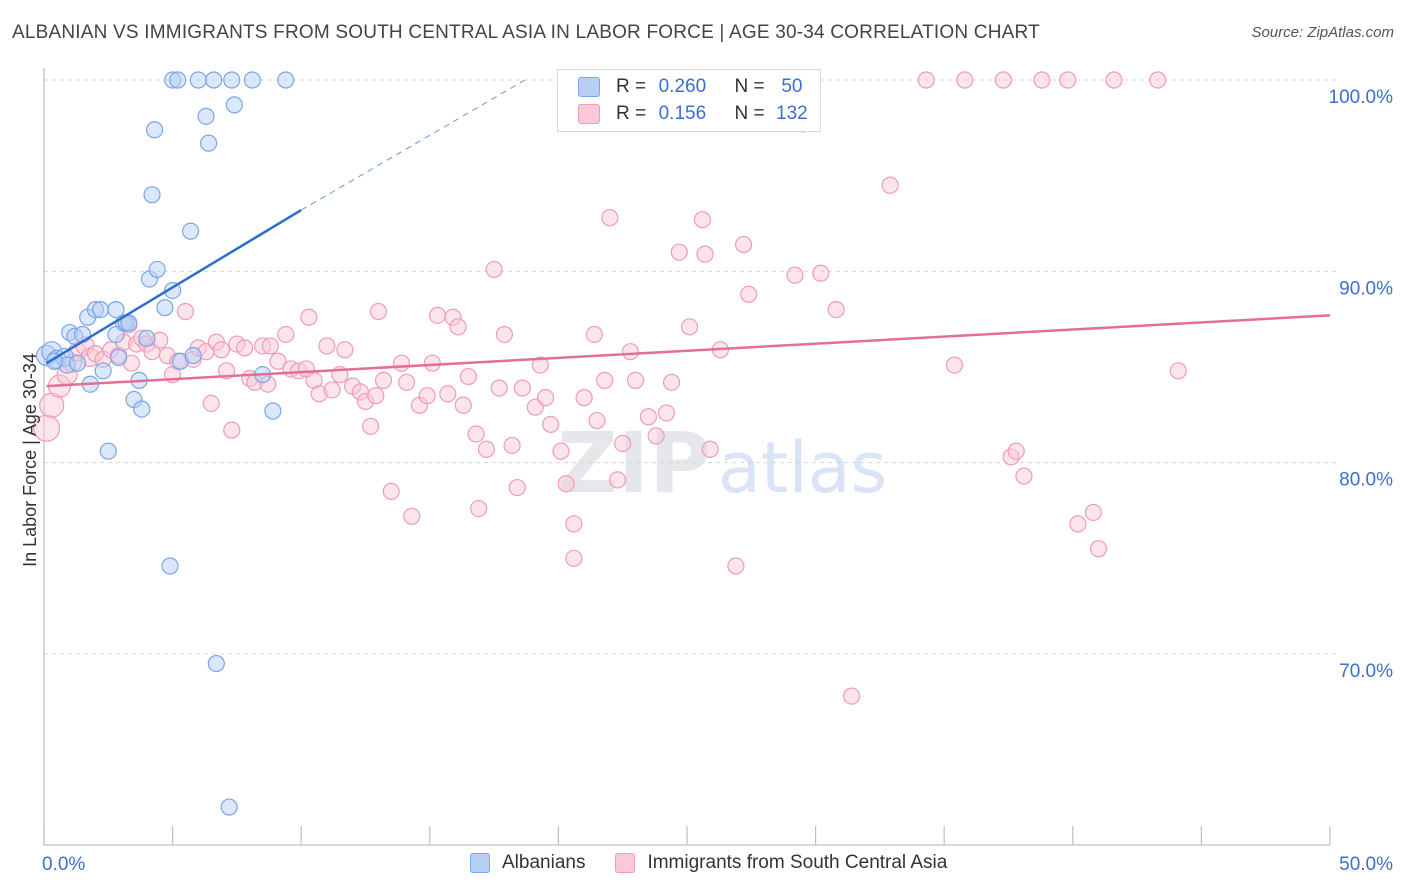 This screenshot has width=1406, height=892. Describe the element at coordinates (749, 113) in the screenshot. I see `legend-pink-n-label: N =` at that location.